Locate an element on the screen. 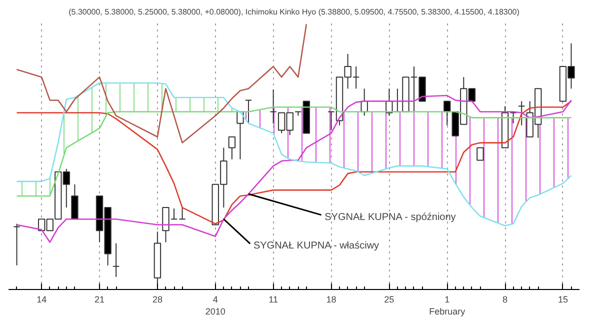  x-tick-label: 8 is located at coordinates (505, 299).